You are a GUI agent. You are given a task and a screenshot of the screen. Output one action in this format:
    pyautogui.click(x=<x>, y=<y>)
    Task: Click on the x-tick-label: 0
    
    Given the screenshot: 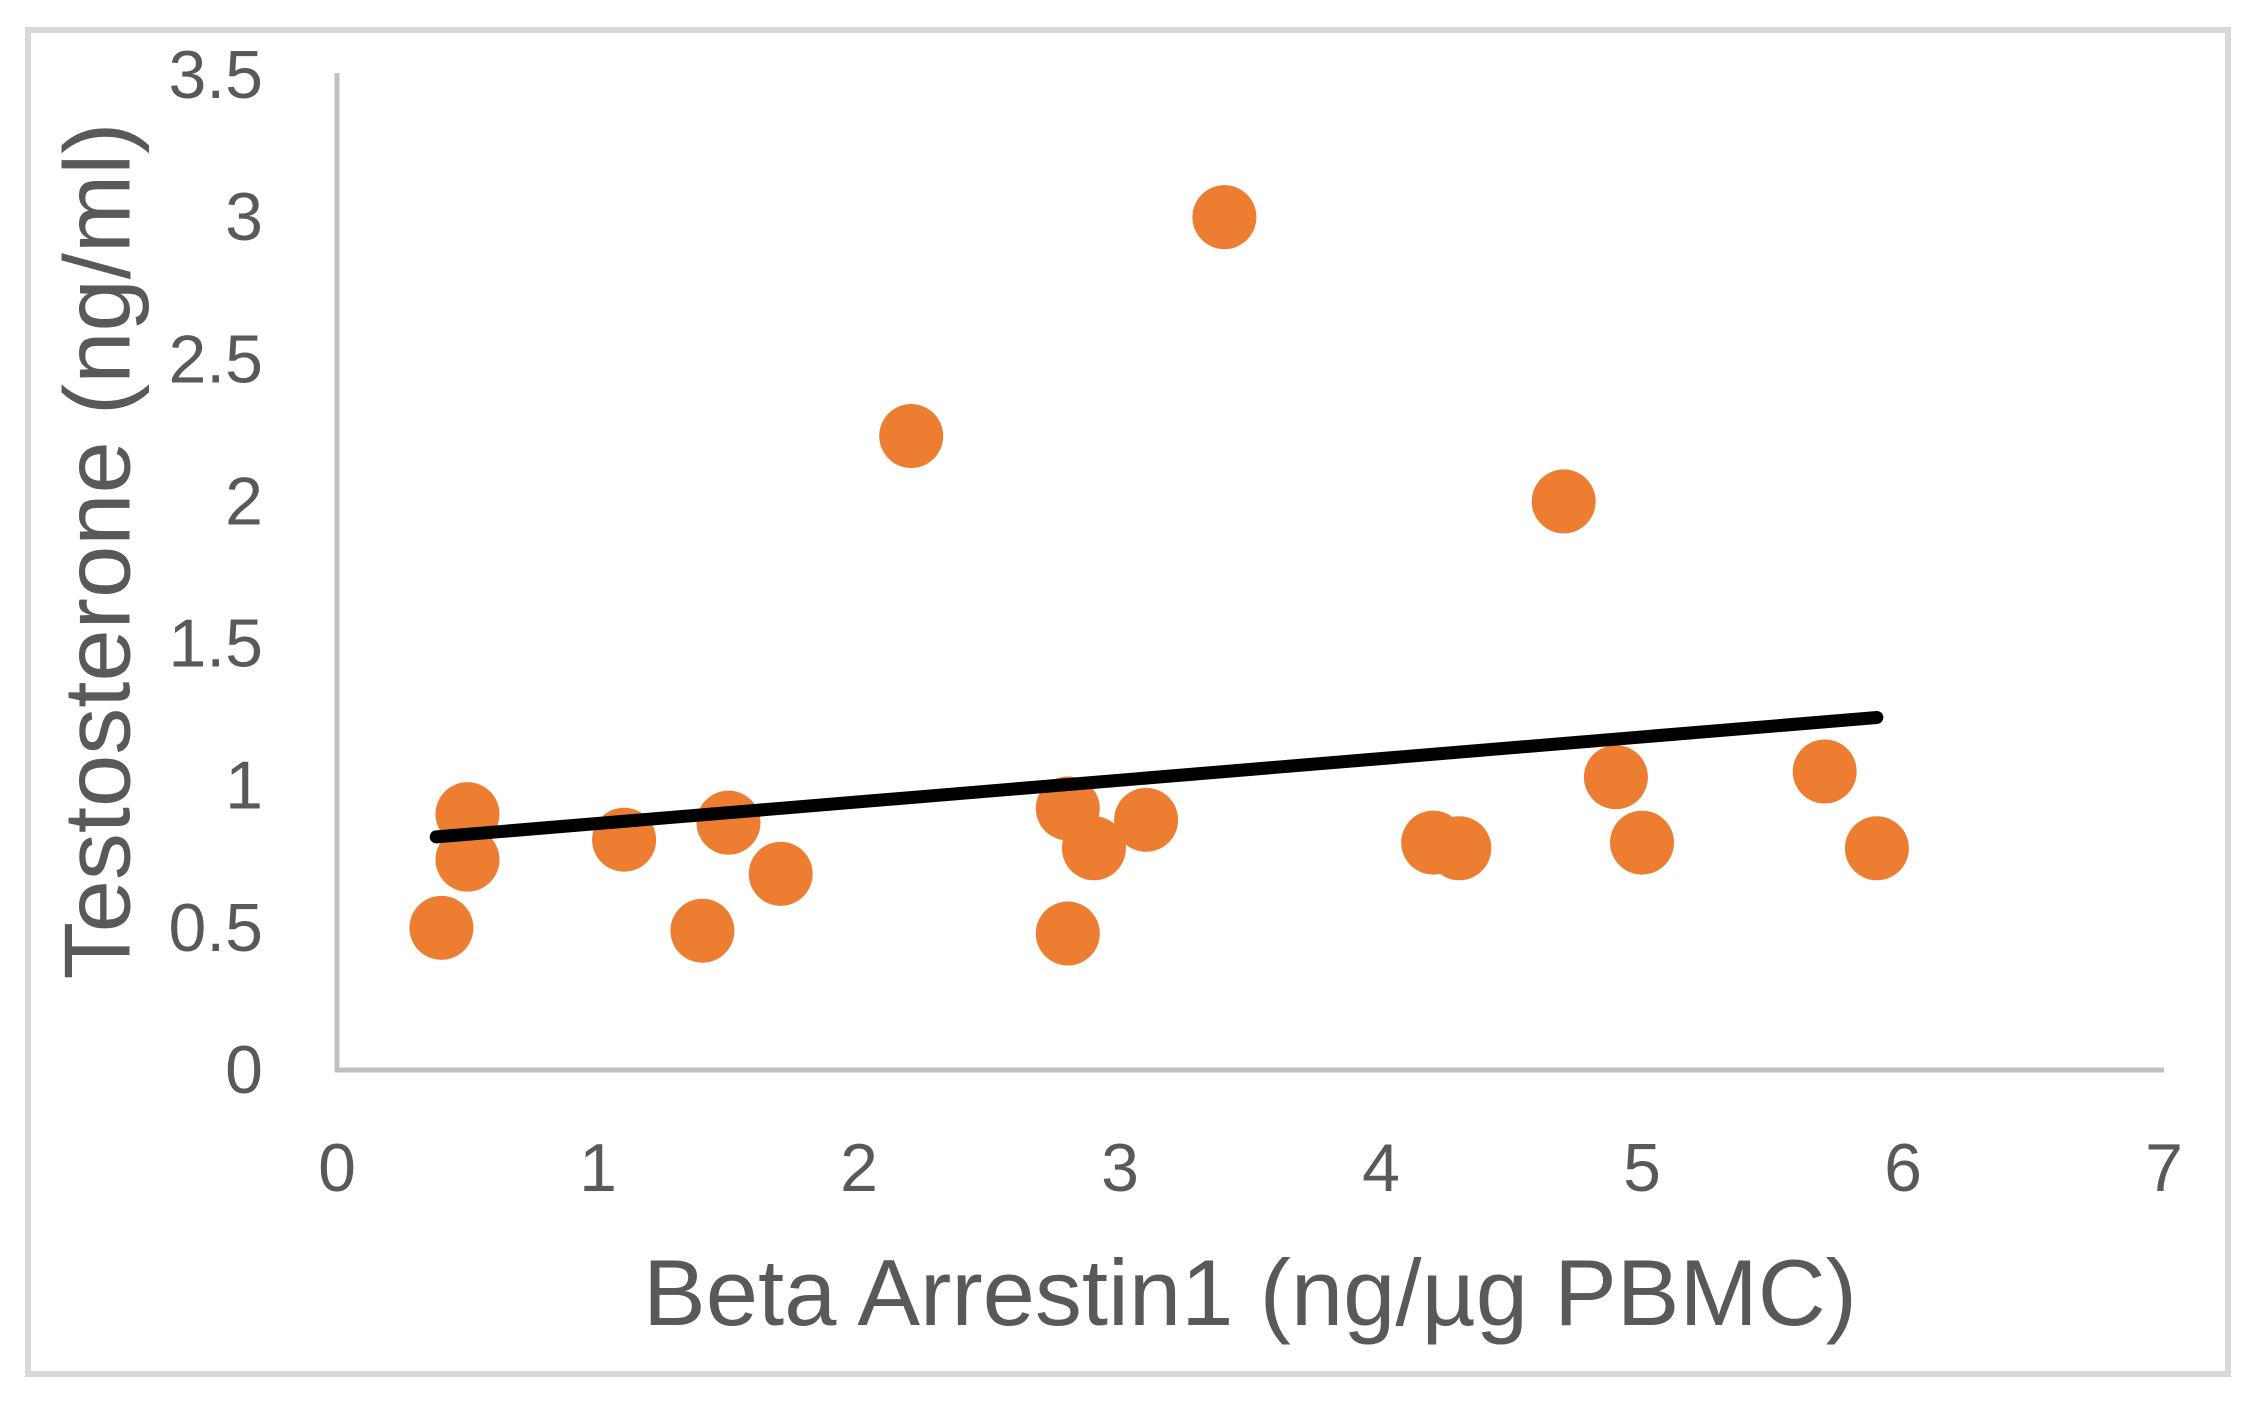 What is the action you would take?
    pyautogui.click(x=337, y=1168)
    